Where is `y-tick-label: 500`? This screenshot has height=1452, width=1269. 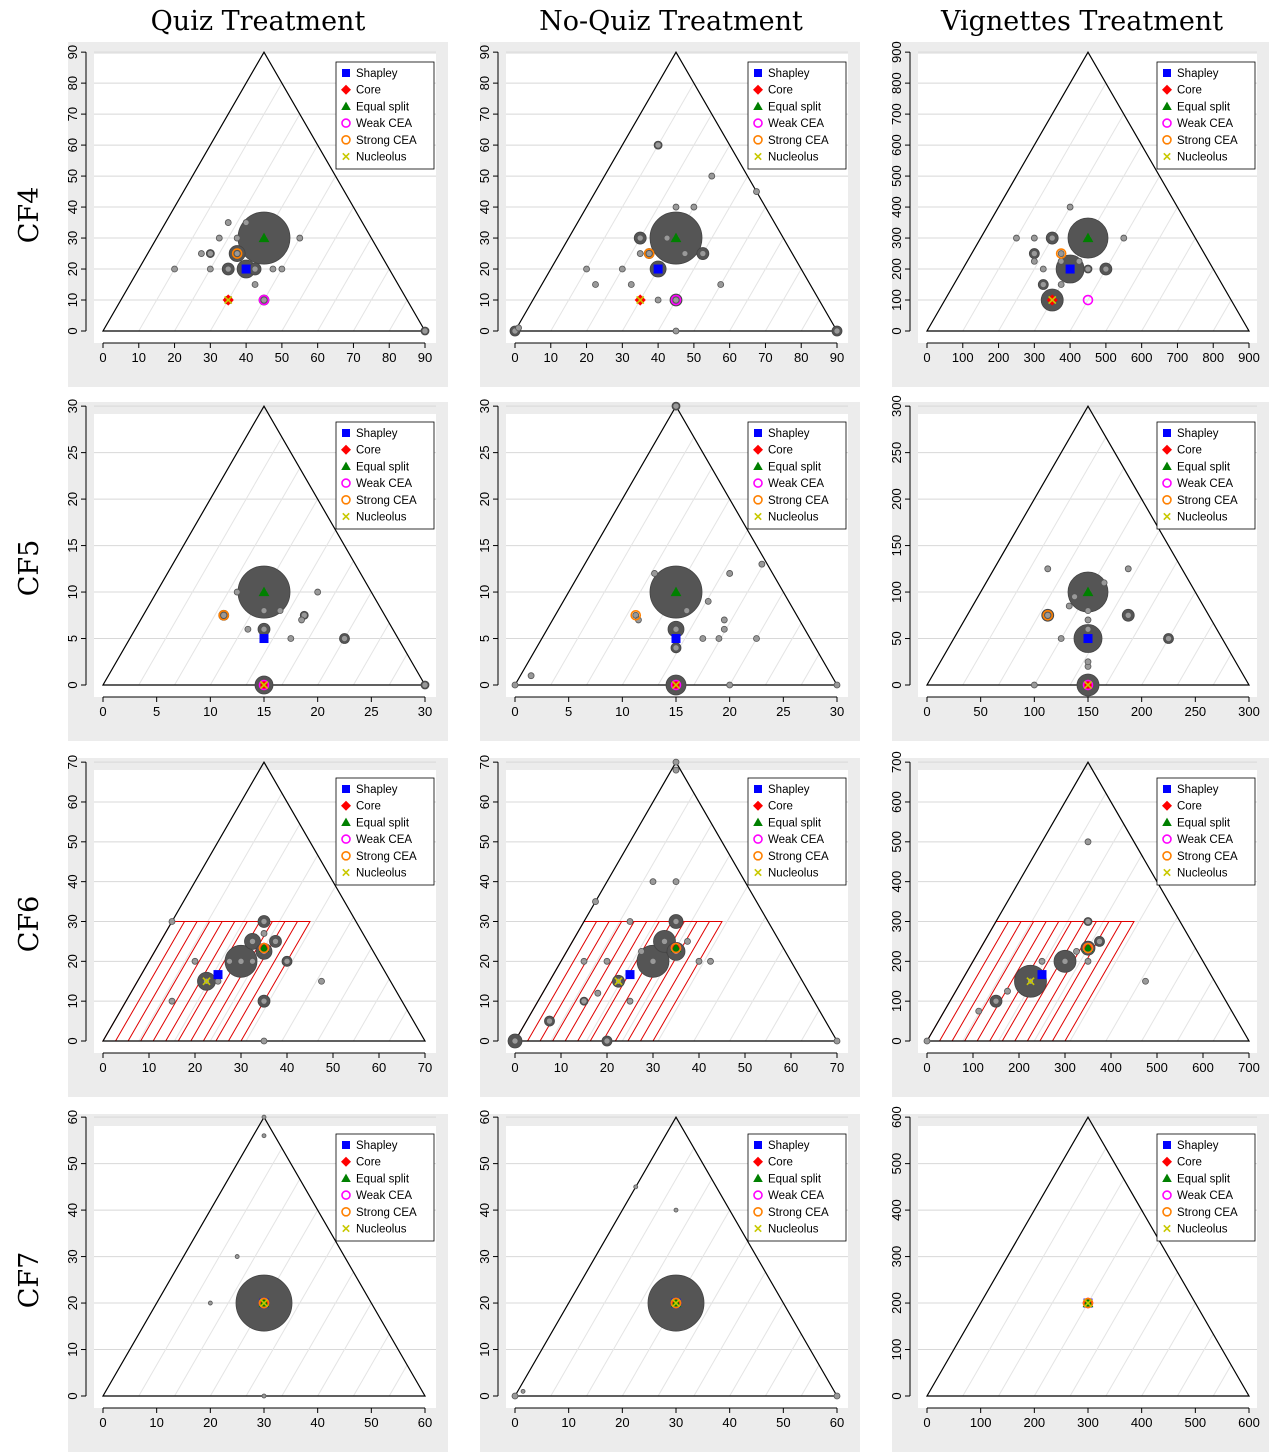 y-tick-label: 500 is located at coordinates (896, 842).